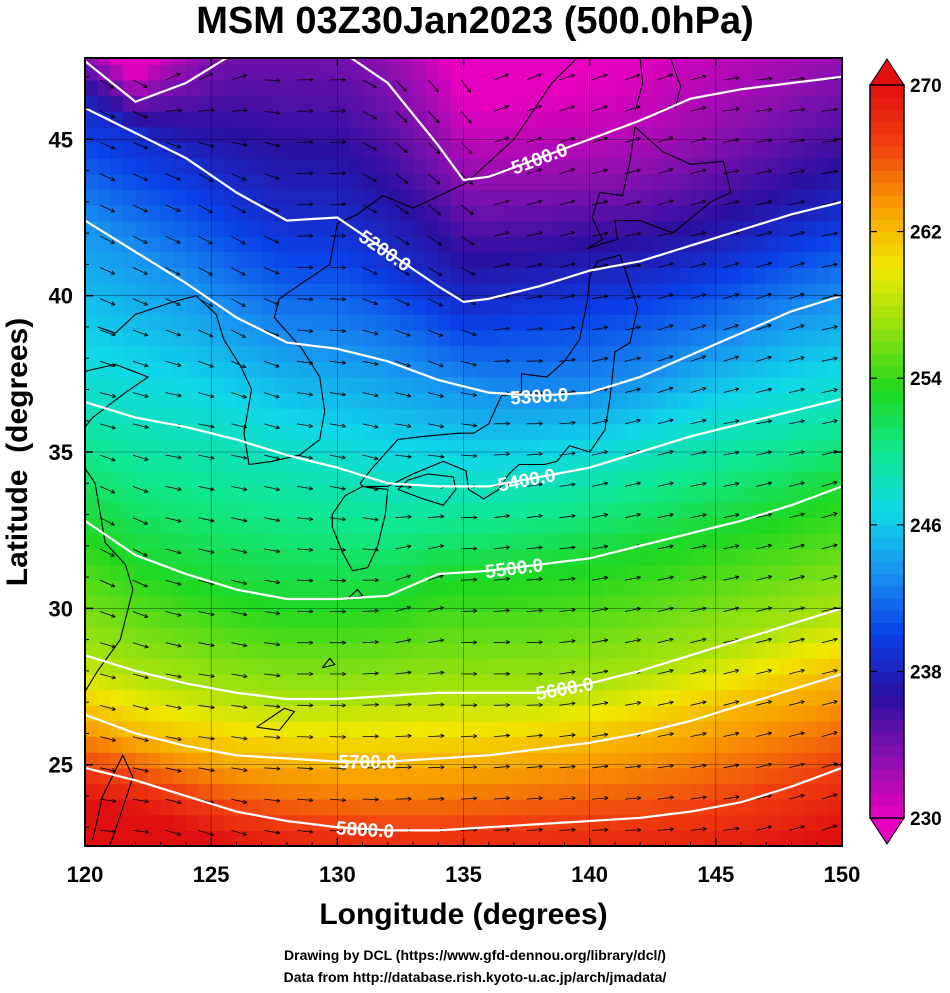  What do you see at coordinates (61, 608) in the screenshot?
I see `y-tick-label: 30` at bounding box center [61, 608].